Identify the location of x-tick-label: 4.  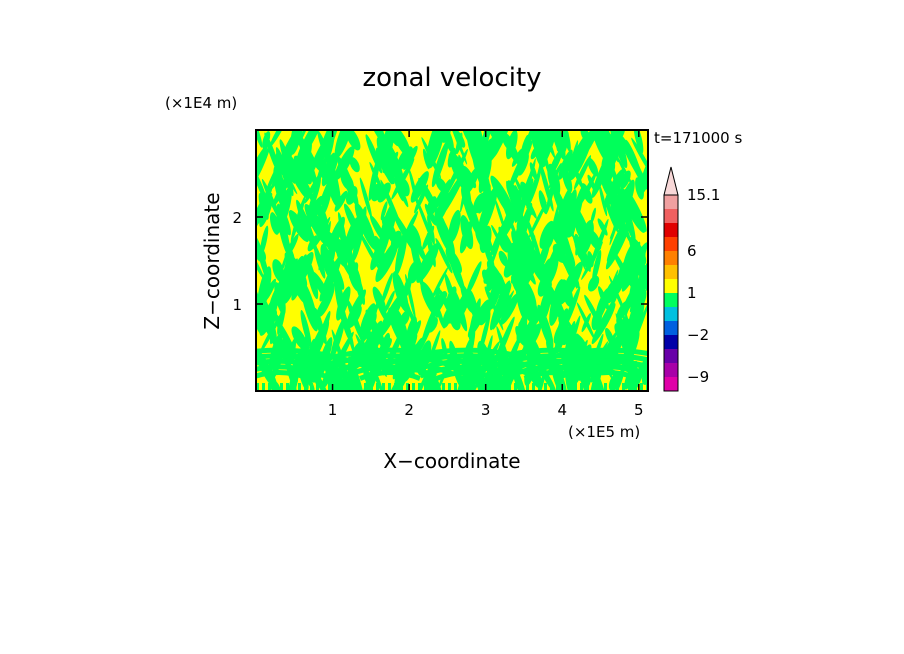
(562, 410).